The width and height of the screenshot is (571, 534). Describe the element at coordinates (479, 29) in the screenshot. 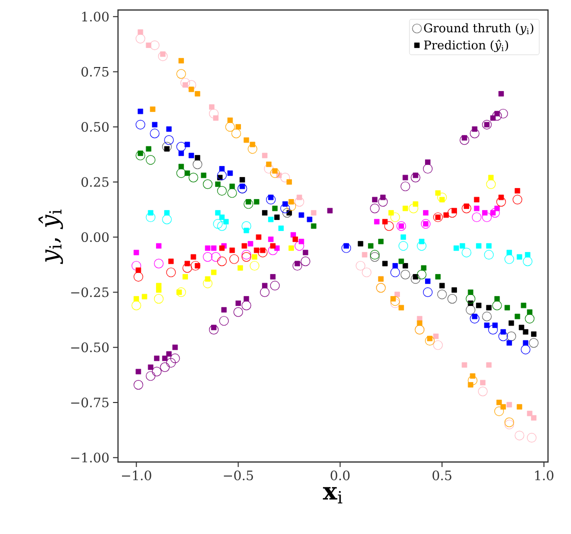

I see `legend-label: Ground thruth (y$_{i}$)` at that location.